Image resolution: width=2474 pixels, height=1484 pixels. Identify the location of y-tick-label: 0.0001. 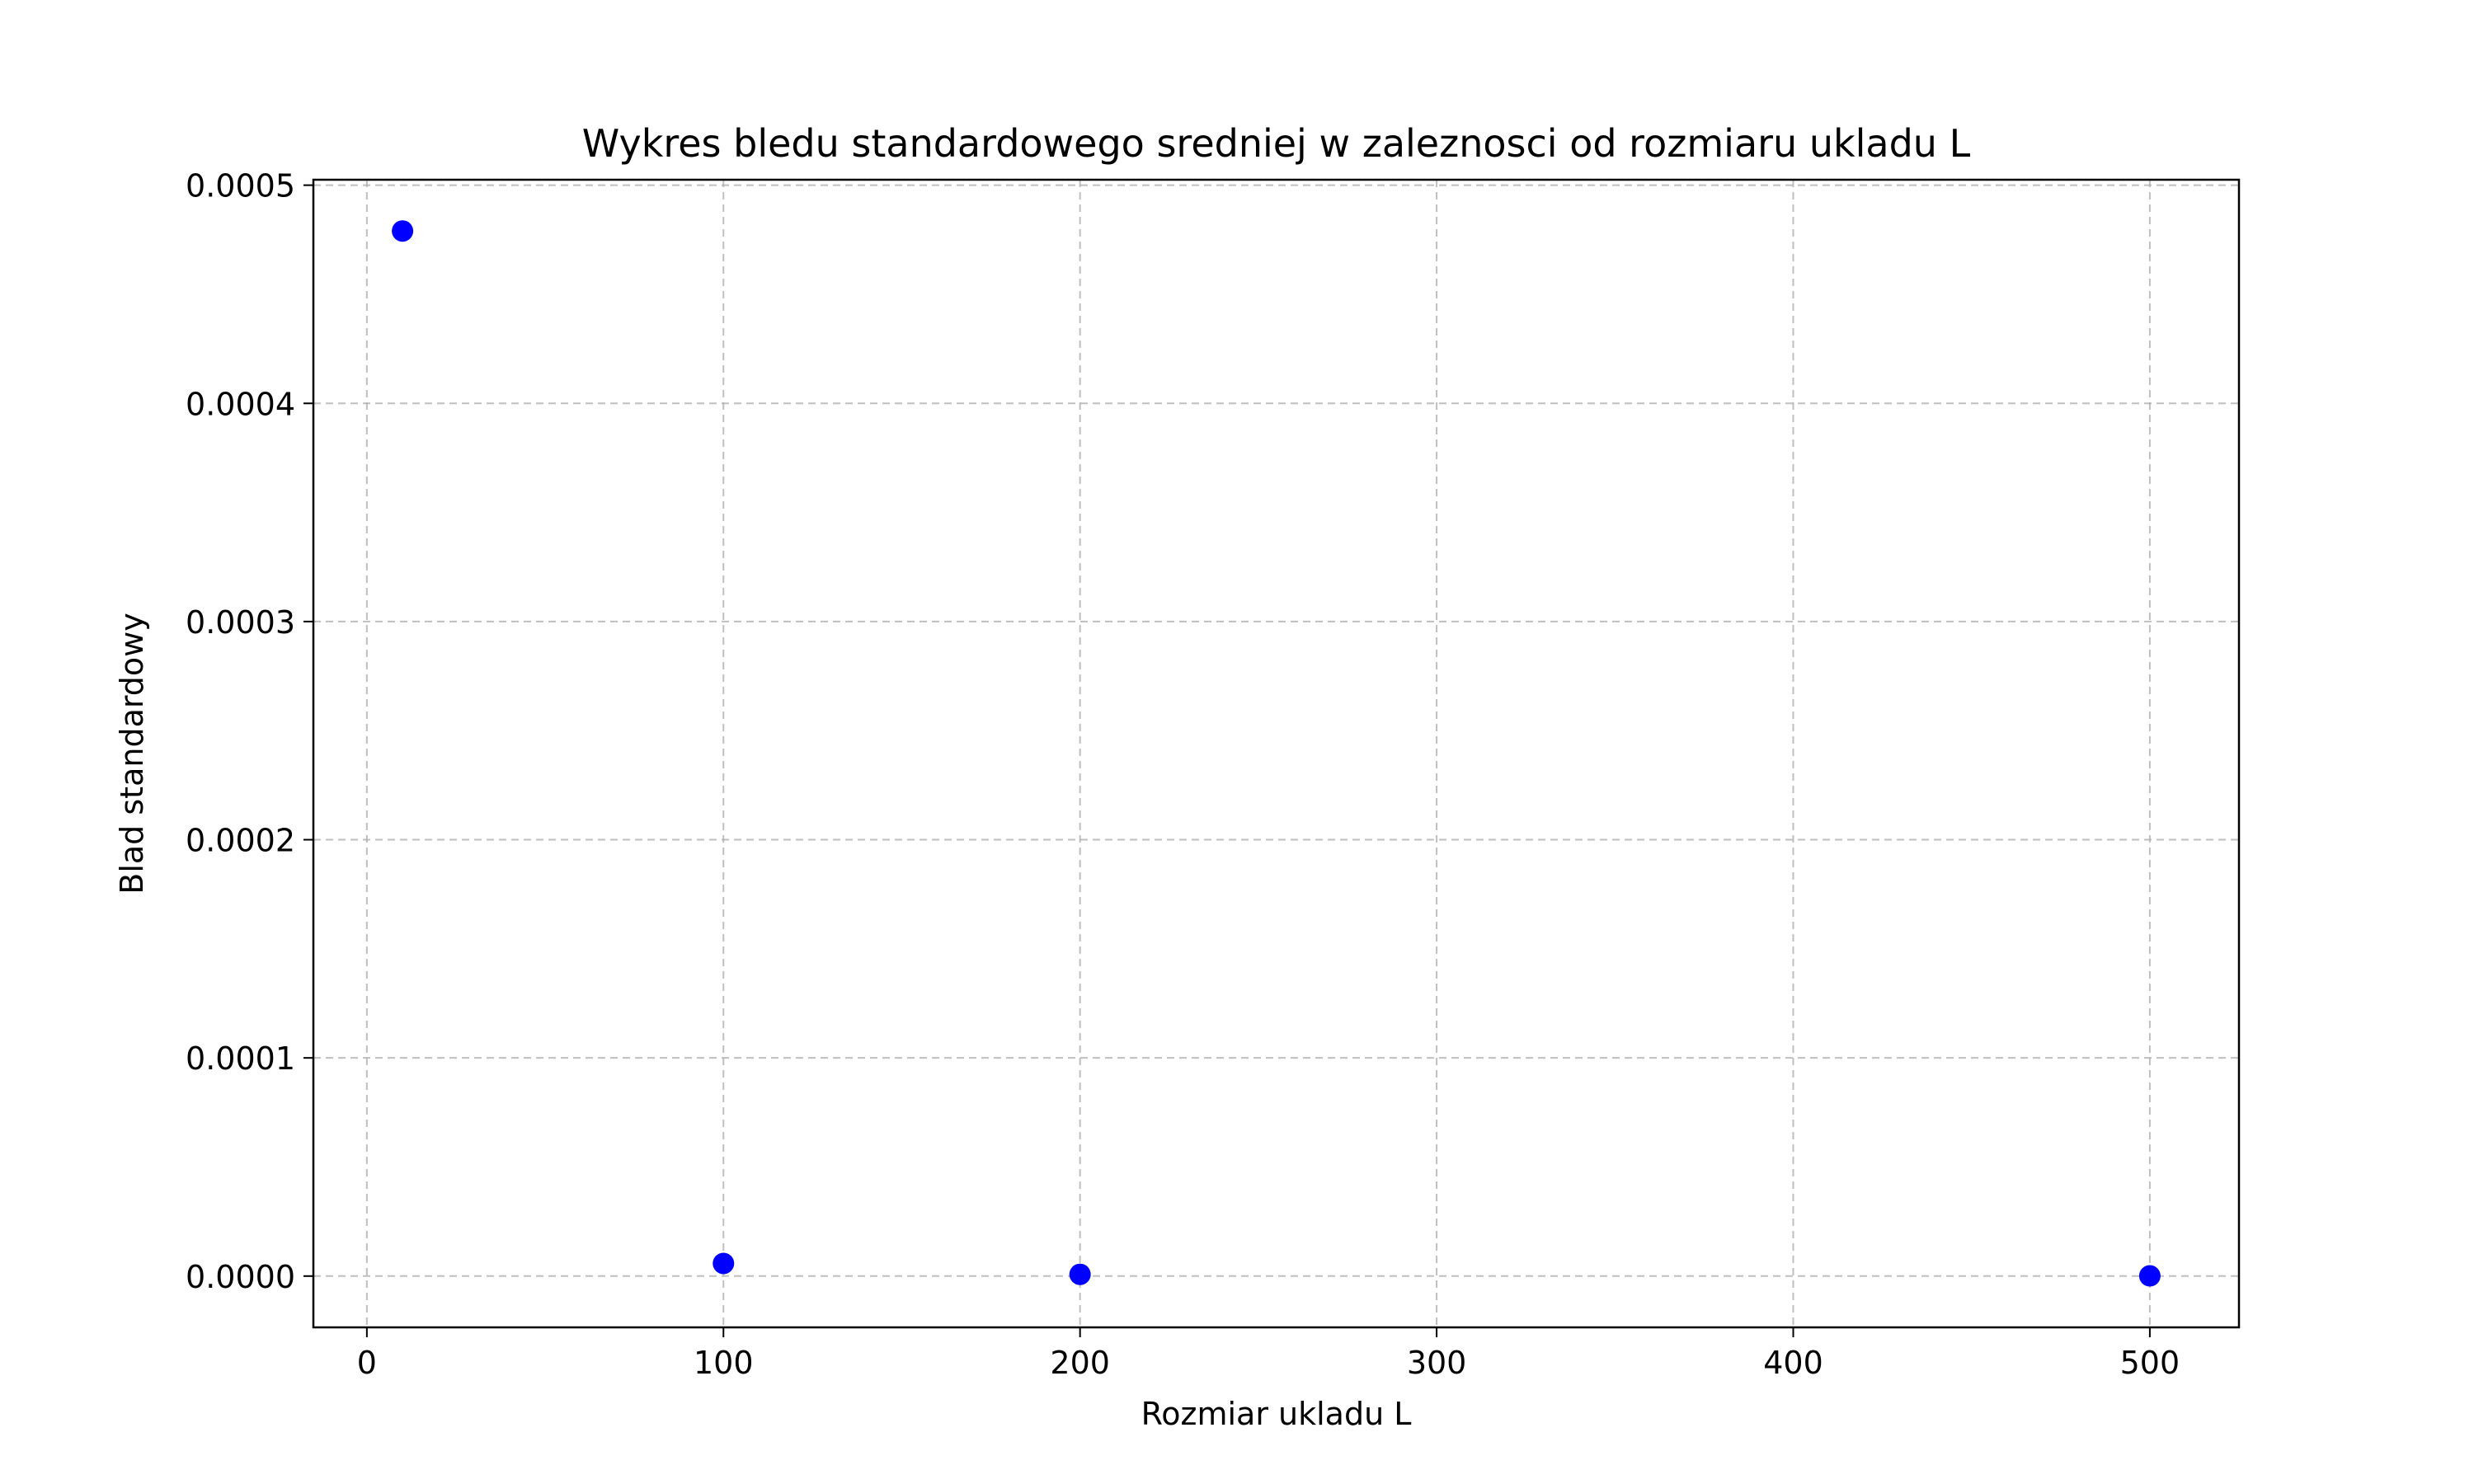
(240, 1058).